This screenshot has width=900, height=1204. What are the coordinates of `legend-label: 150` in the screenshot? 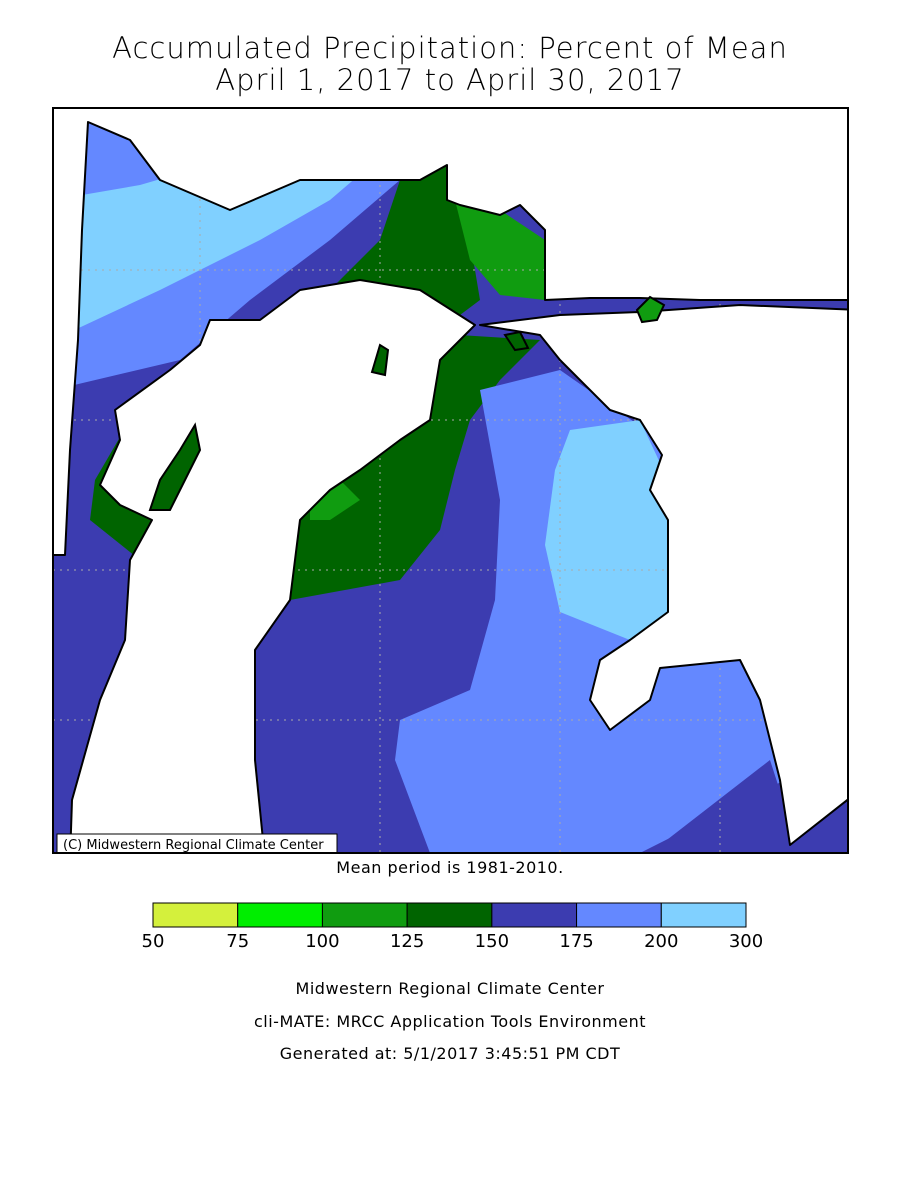 It's located at (492, 941).